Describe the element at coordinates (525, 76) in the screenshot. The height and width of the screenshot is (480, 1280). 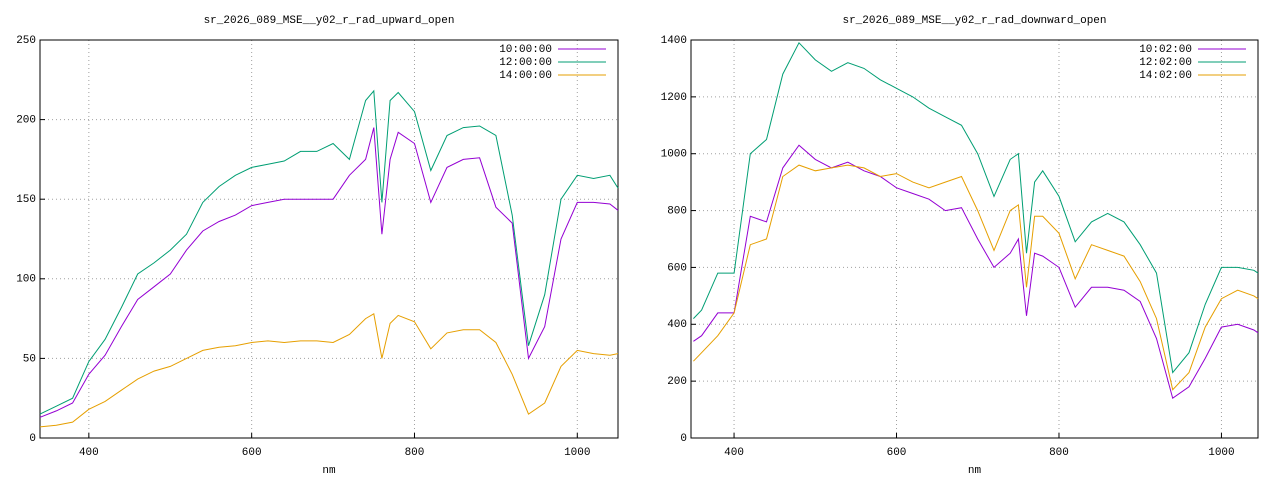
I see `legend-label: 14:00:00` at that location.